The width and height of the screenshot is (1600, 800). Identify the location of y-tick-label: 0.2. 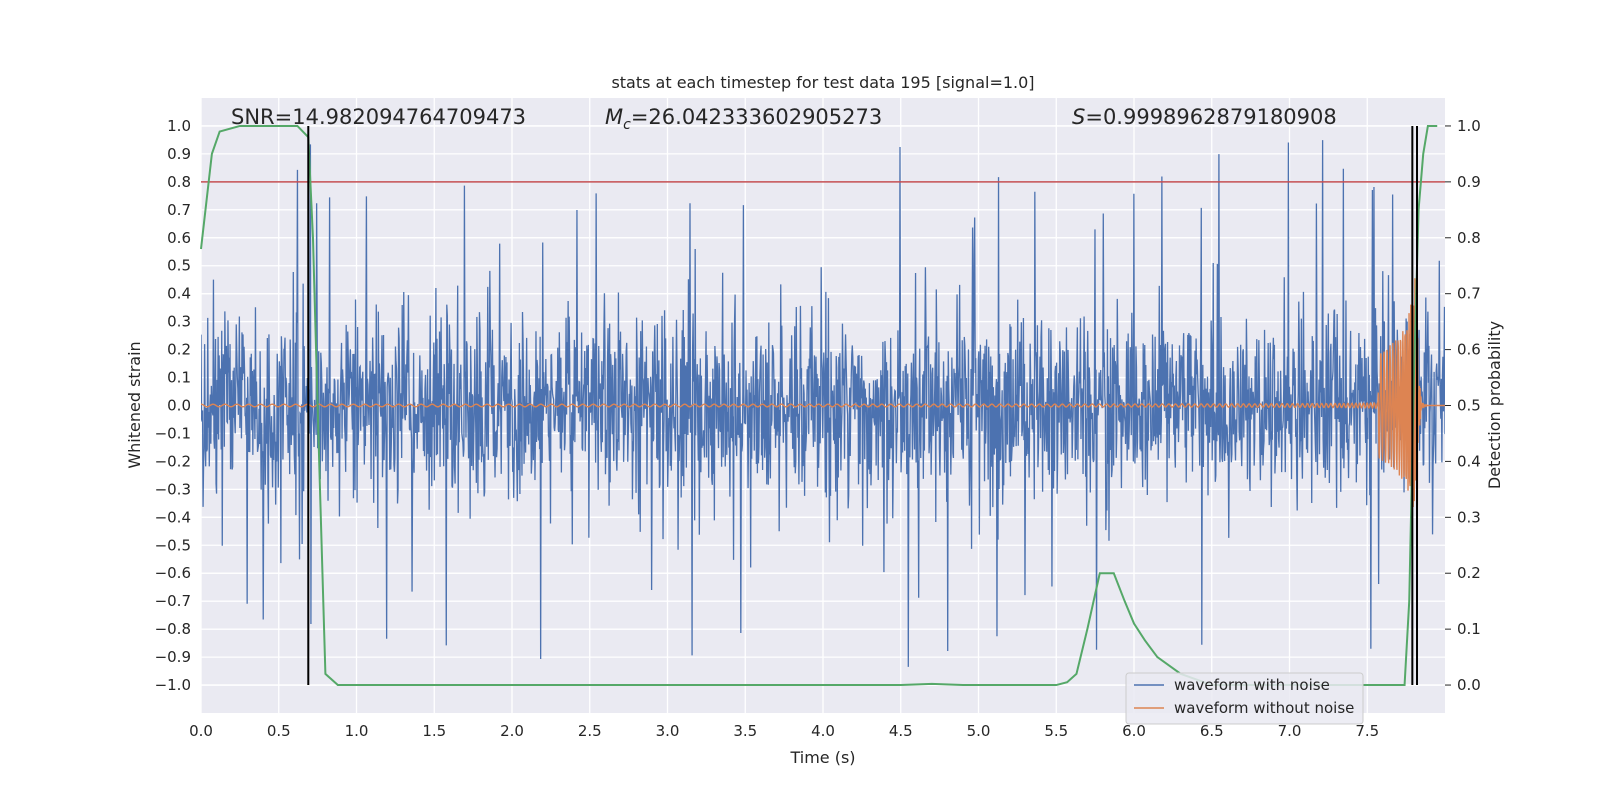
(179, 350).